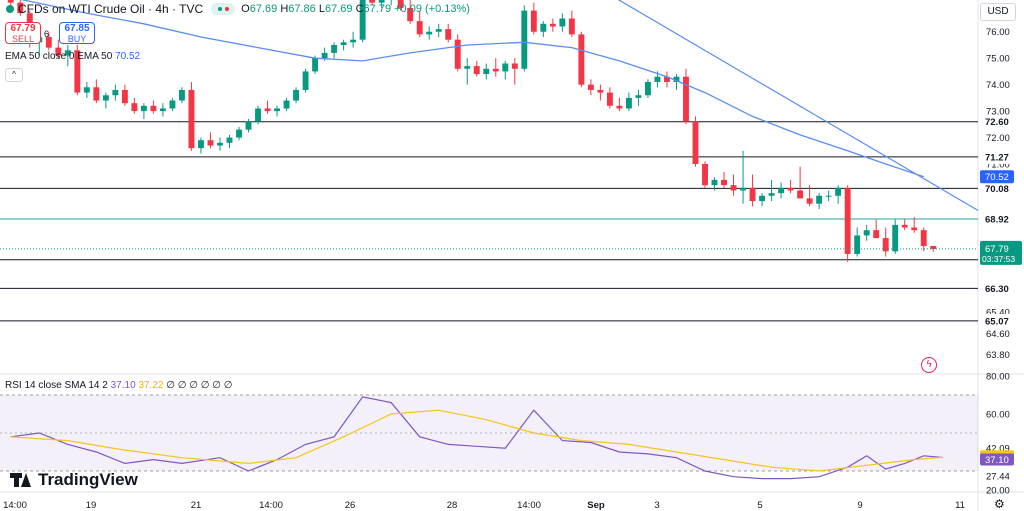  I want to click on level-tag-label: 71.27, so click(997, 157).